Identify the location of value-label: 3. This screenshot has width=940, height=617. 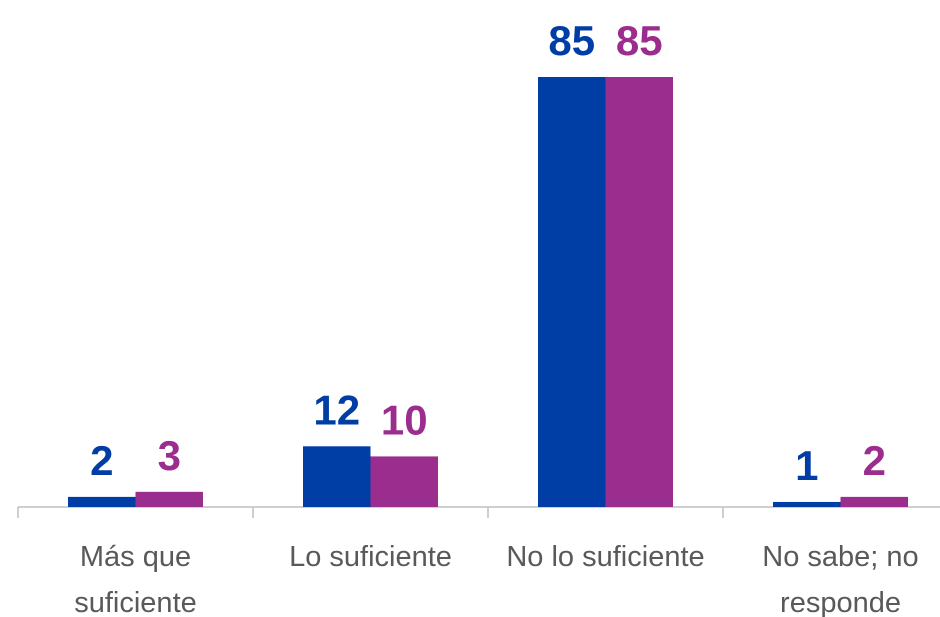
(169, 455).